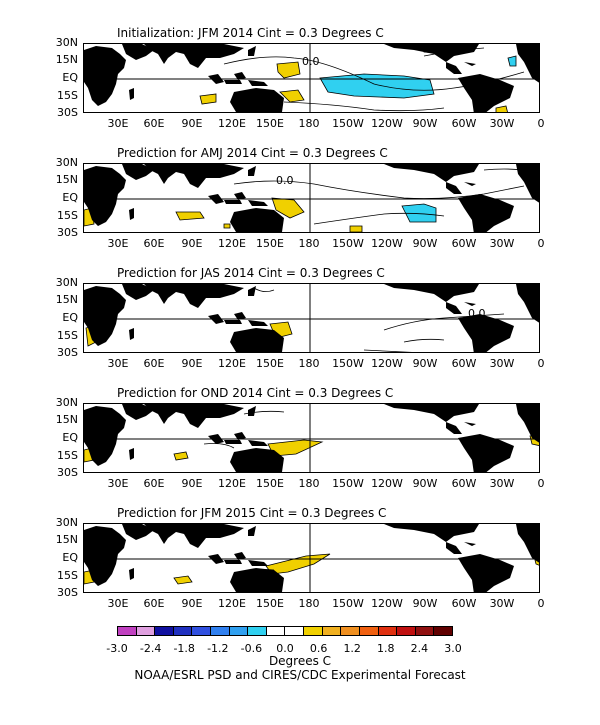 The height and width of the screenshot is (725, 600). What do you see at coordinates (464, 363) in the screenshot?
I see `lon-tick-label: 60W` at bounding box center [464, 363].